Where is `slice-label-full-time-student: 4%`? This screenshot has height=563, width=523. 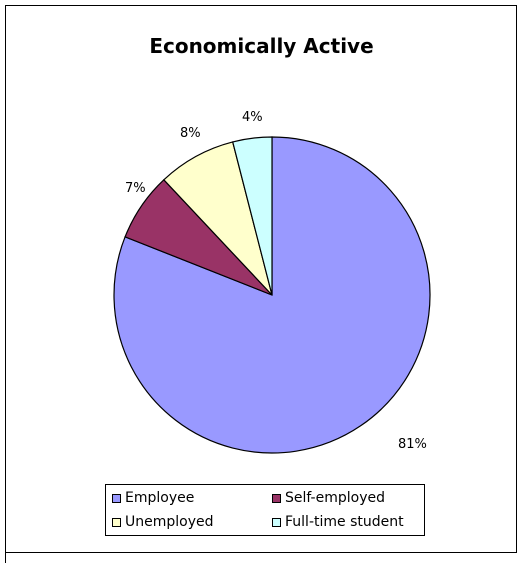
slice-label-full-time-student: 4% is located at coordinates (252, 117).